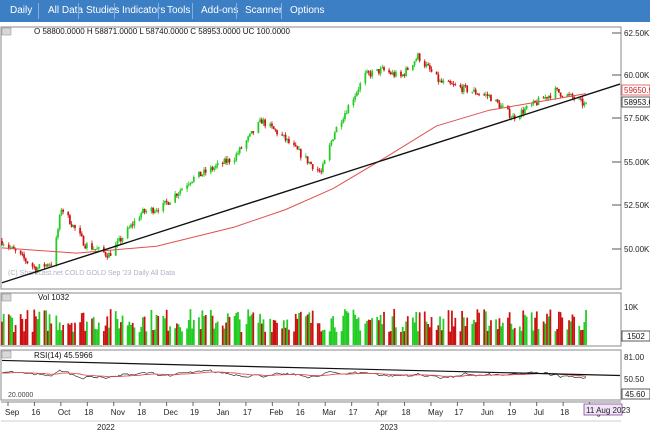 This screenshot has height=434, width=650. I want to click on volume-series, so click(294, 326).